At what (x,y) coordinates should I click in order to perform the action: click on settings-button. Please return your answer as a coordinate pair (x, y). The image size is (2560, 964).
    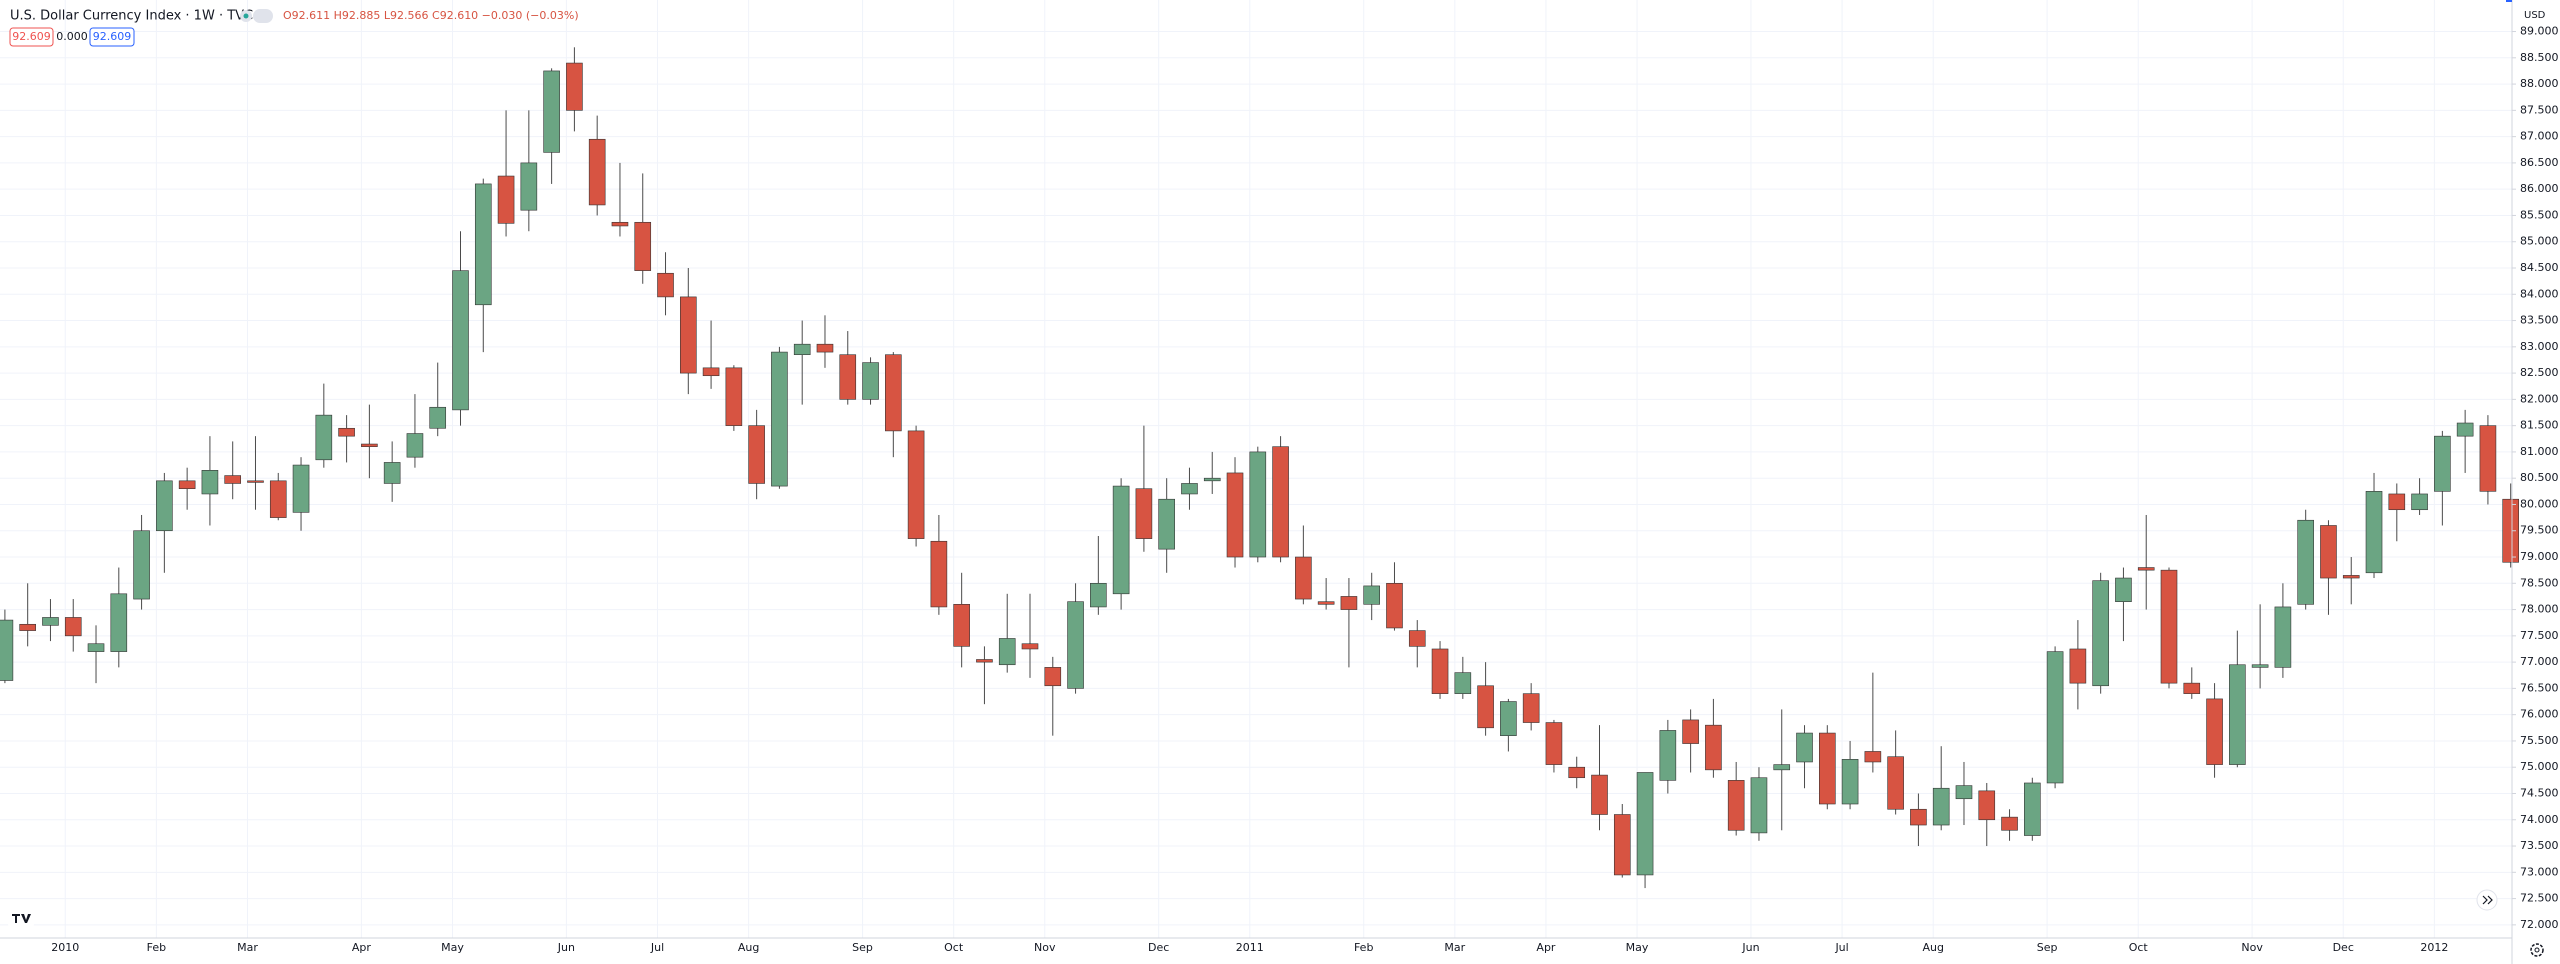
    Looking at the image, I should click on (2537, 950).